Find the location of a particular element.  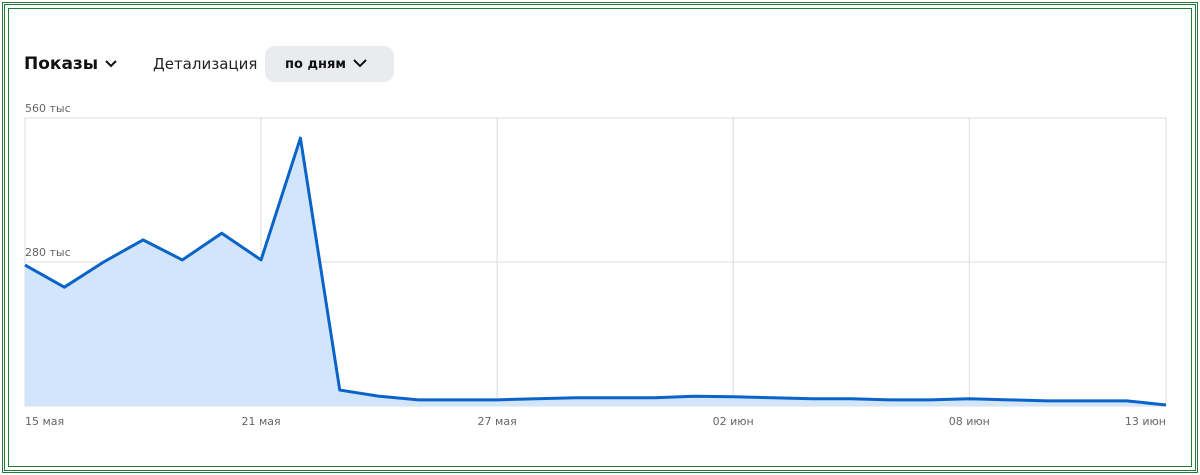

detail-label: Детализация is located at coordinates (205, 64).